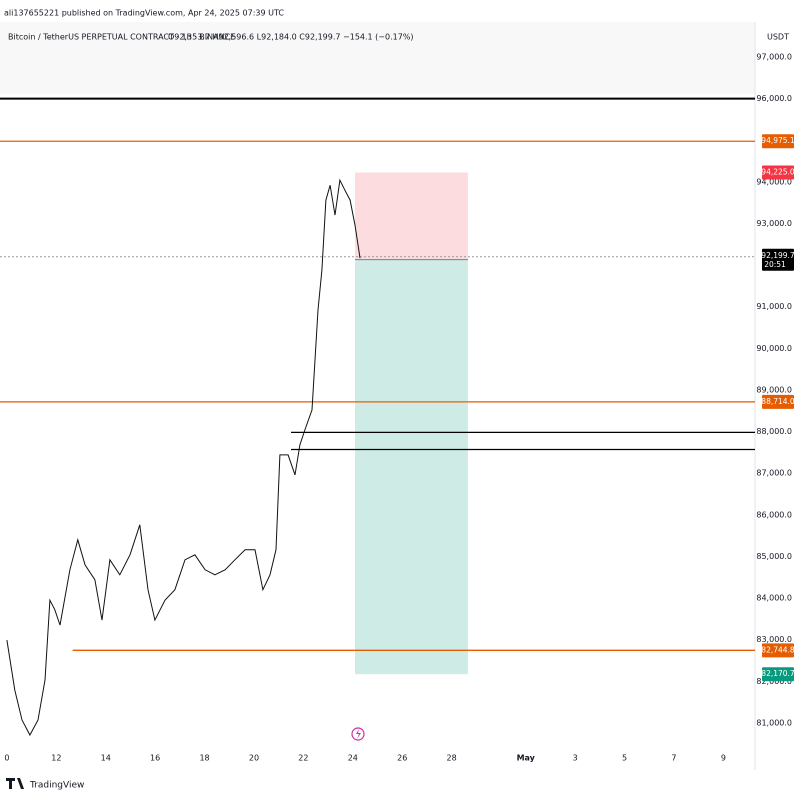  What do you see at coordinates (774, 389) in the screenshot?
I see `y-tick-label: 89,000.0` at bounding box center [774, 389].